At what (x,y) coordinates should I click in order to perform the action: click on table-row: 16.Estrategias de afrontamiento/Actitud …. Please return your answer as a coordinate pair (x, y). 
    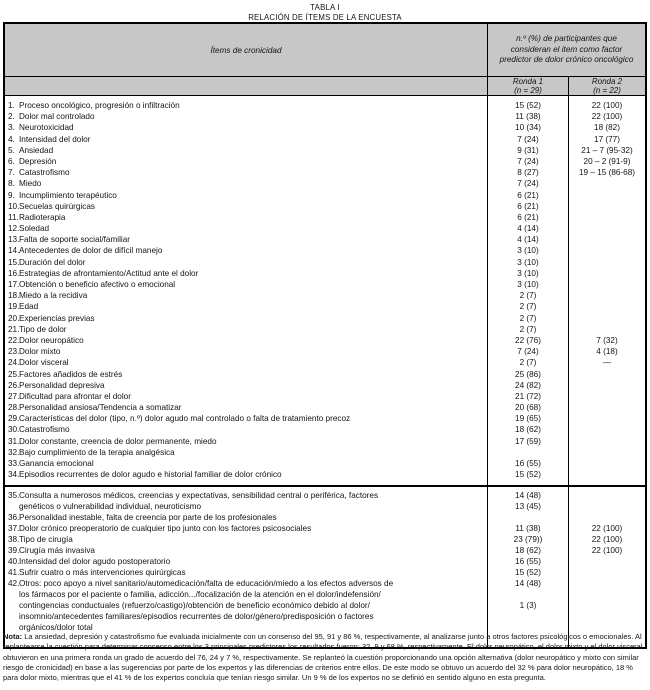
    Looking at the image, I should click on (246, 273).